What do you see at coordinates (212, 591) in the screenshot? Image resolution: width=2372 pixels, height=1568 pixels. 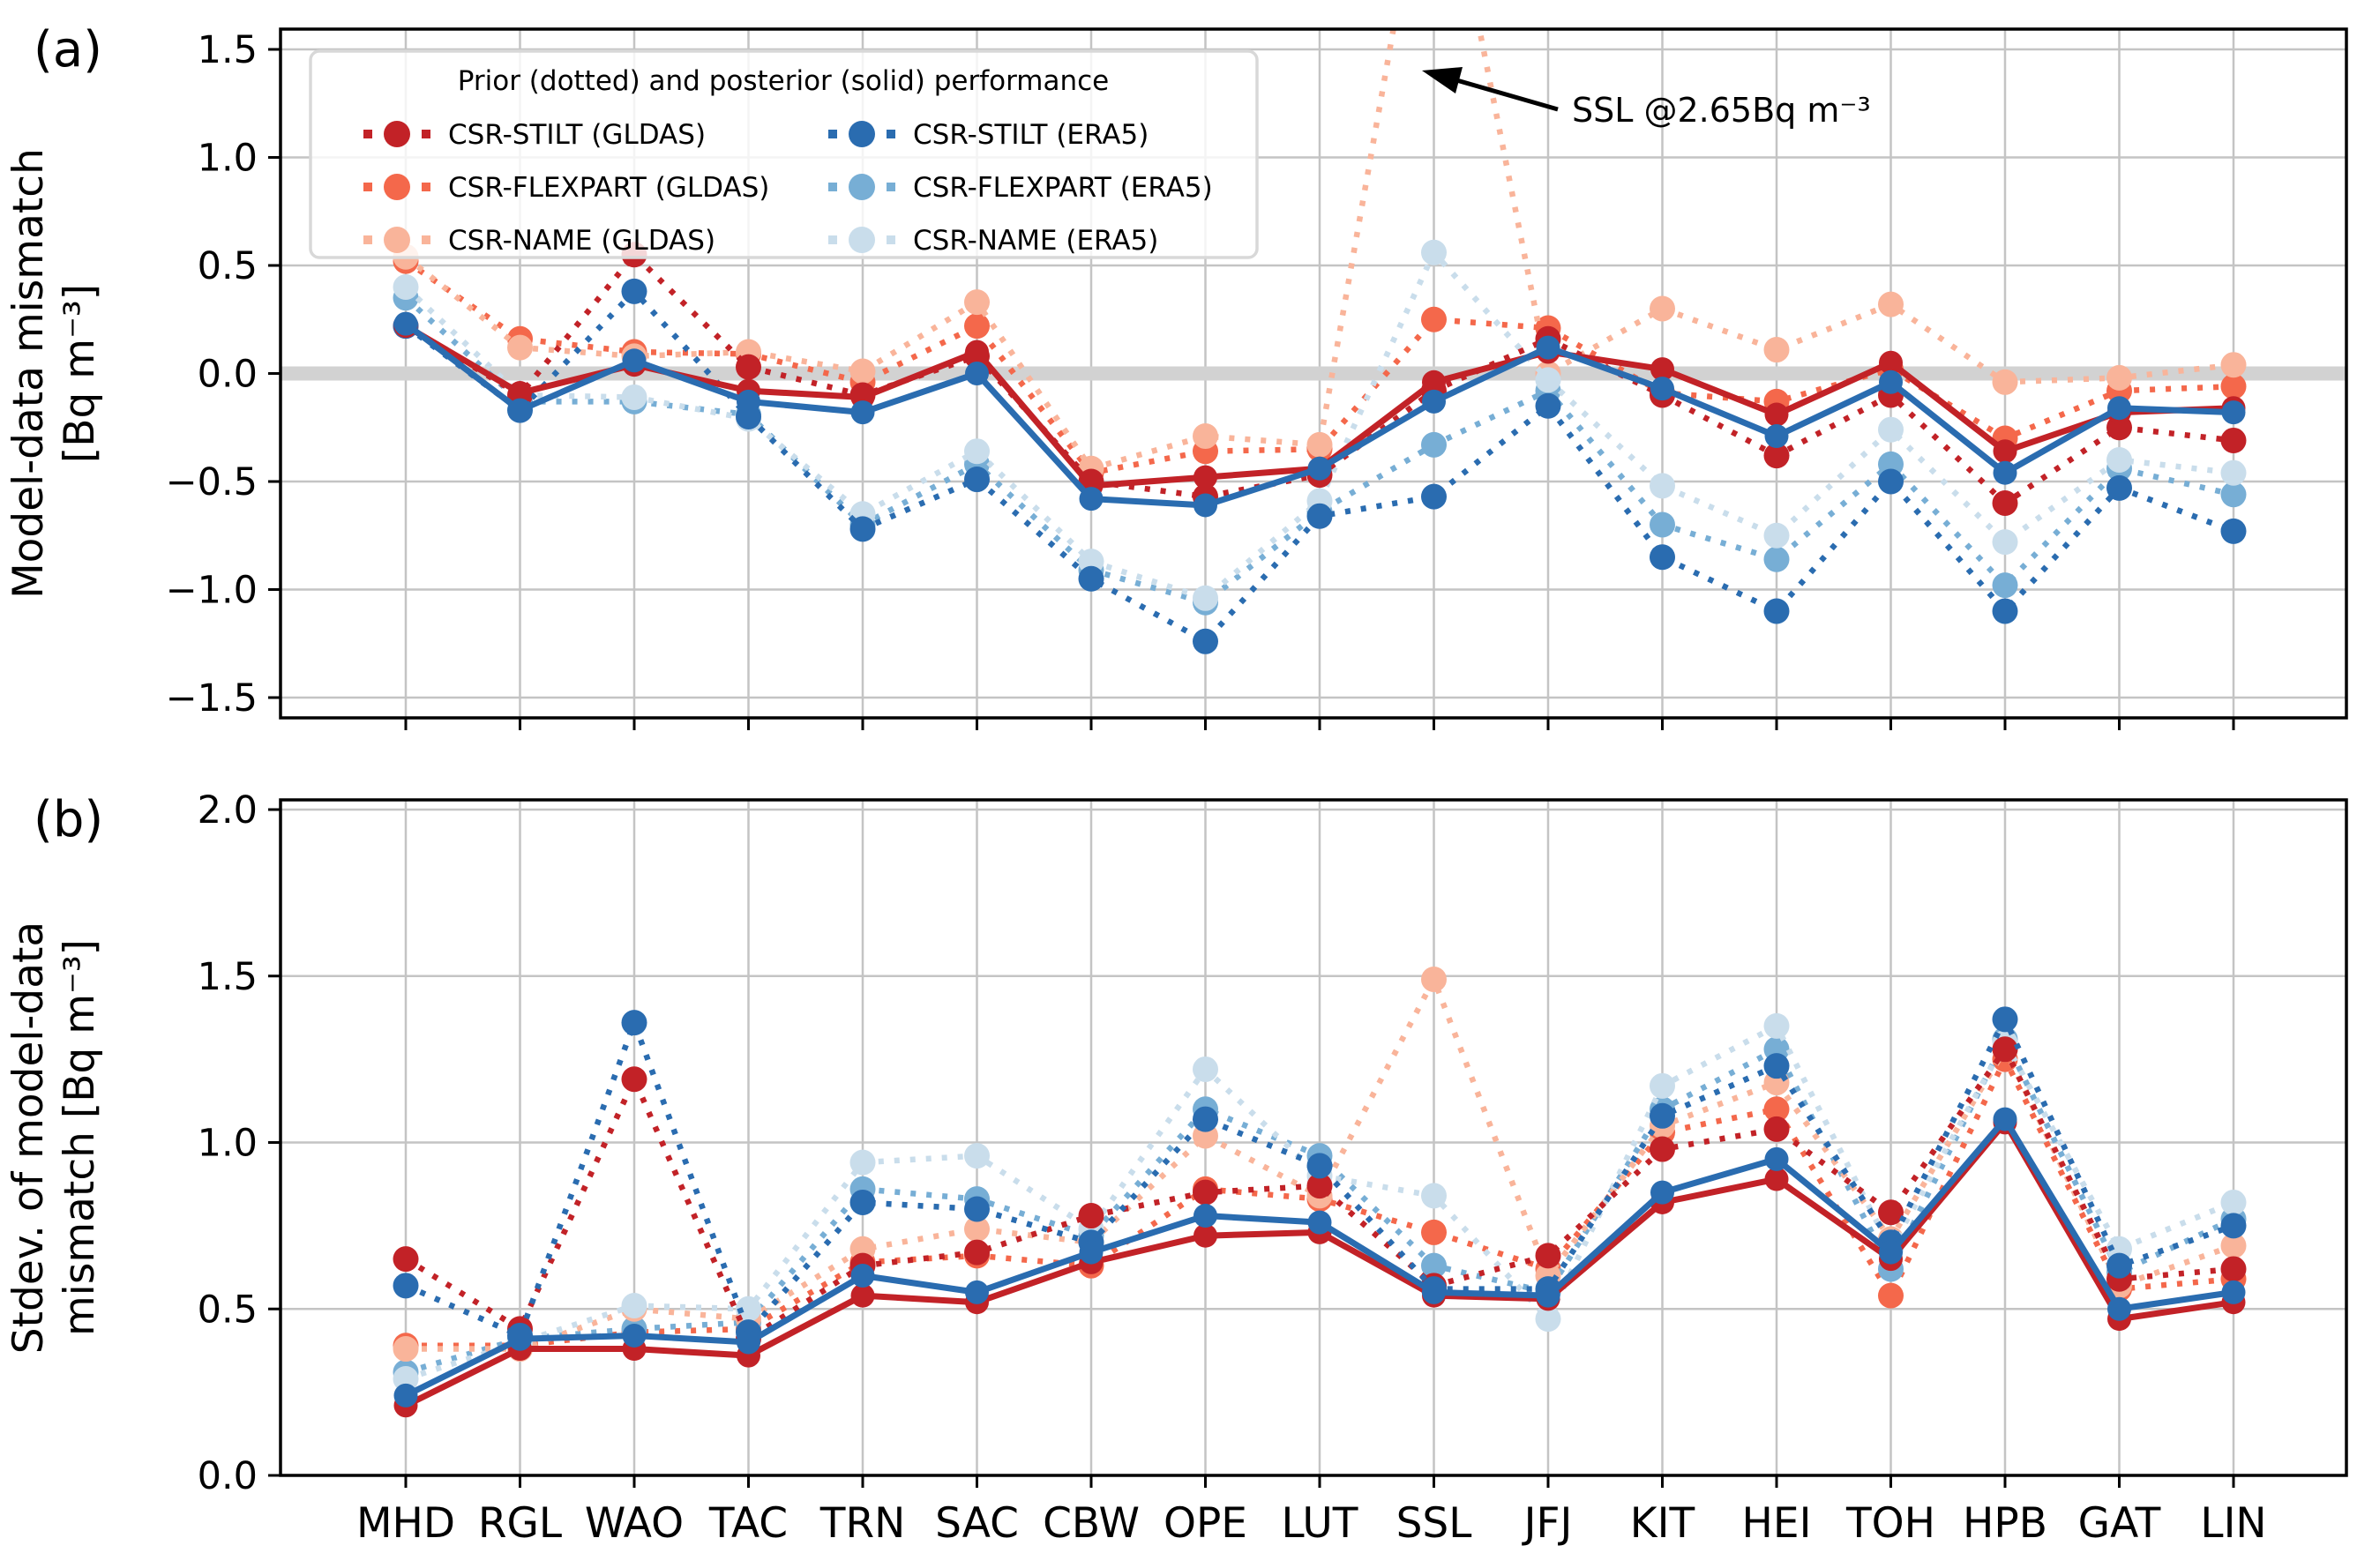 I see `ytick-label: −1.0` at bounding box center [212, 591].